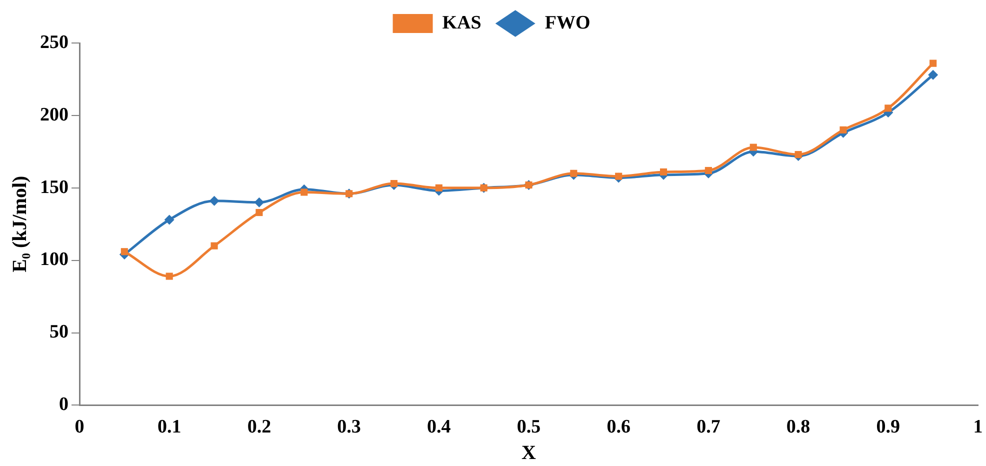 Image resolution: width=986 pixels, height=466 pixels. I want to click on y-tick-label: 200, so click(54, 115).